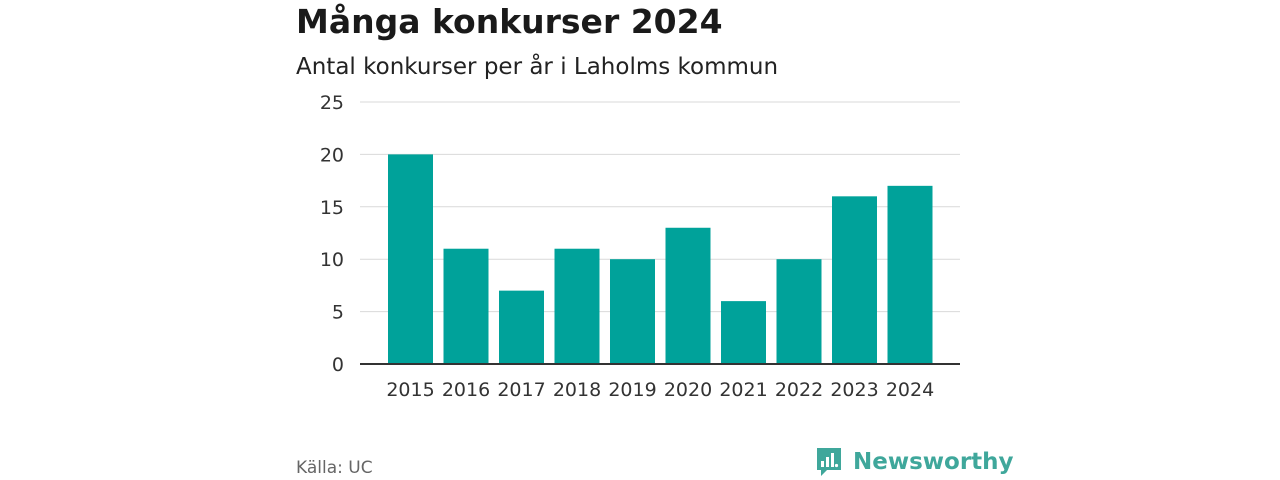  I want to click on bar-2020, so click(688, 295).